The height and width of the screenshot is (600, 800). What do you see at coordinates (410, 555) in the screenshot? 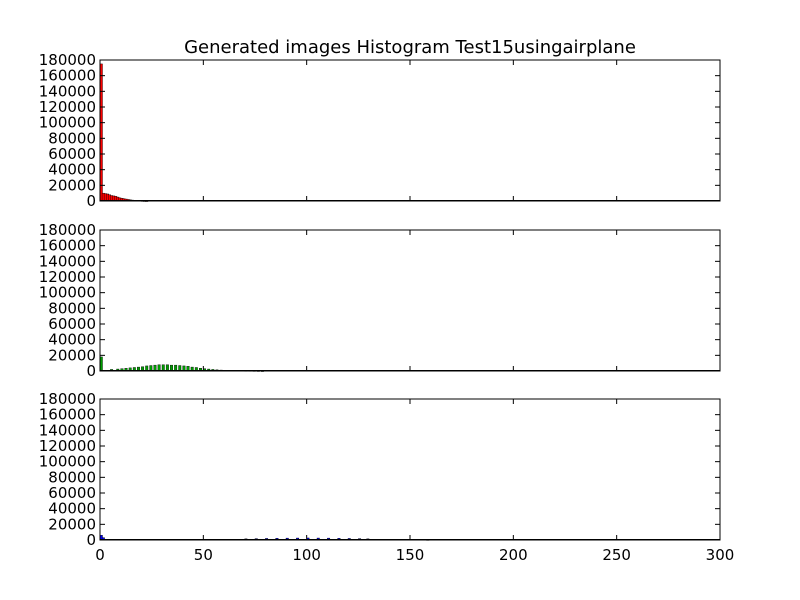
I see `x-tick-label: 150` at bounding box center [410, 555].